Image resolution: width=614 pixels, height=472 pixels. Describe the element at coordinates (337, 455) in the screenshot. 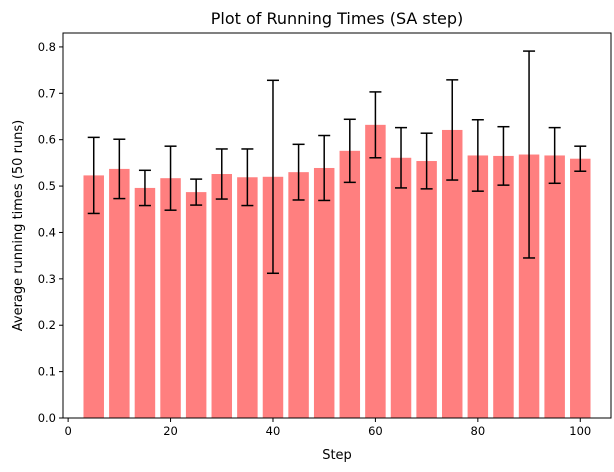

I see `x-axis-label: Step` at that location.